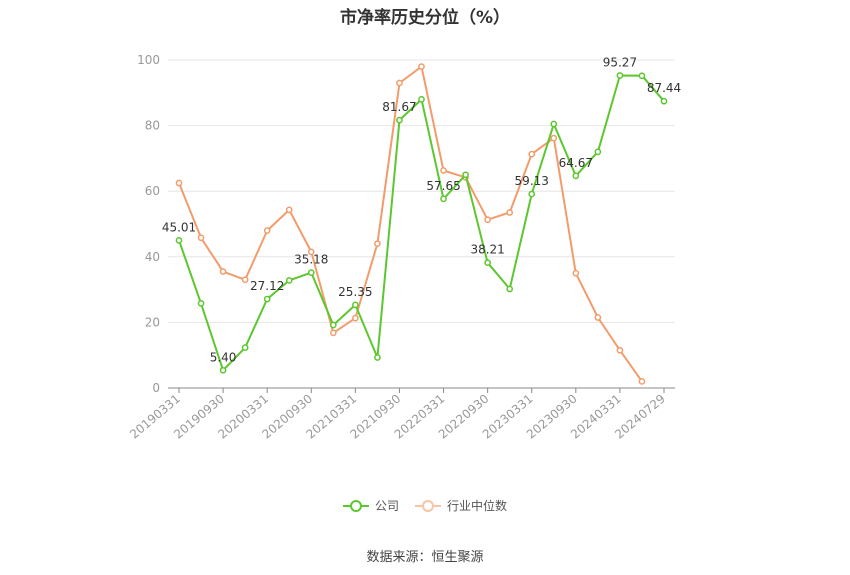  Describe the element at coordinates (152, 322) in the screenshot. I see `y-tick-label: 20` at that location.